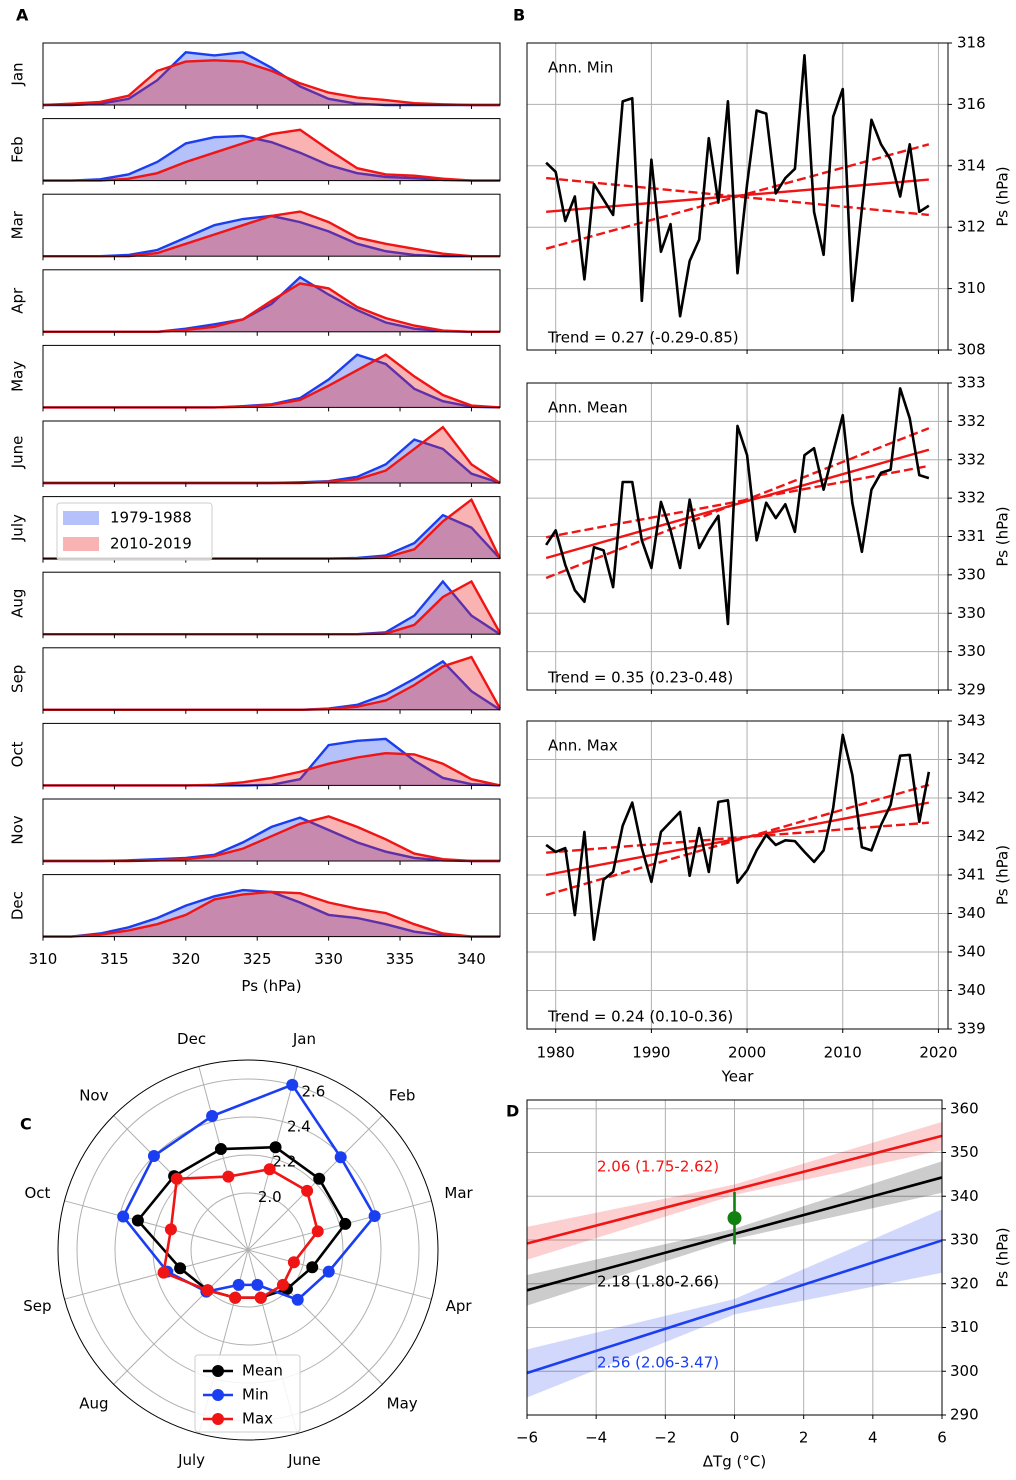 The height and width of the screenshot is (1480, 1016). Describe the element at coordinates (971, 288) in the screenshot. I see `y-tick-label: 310` at that location.